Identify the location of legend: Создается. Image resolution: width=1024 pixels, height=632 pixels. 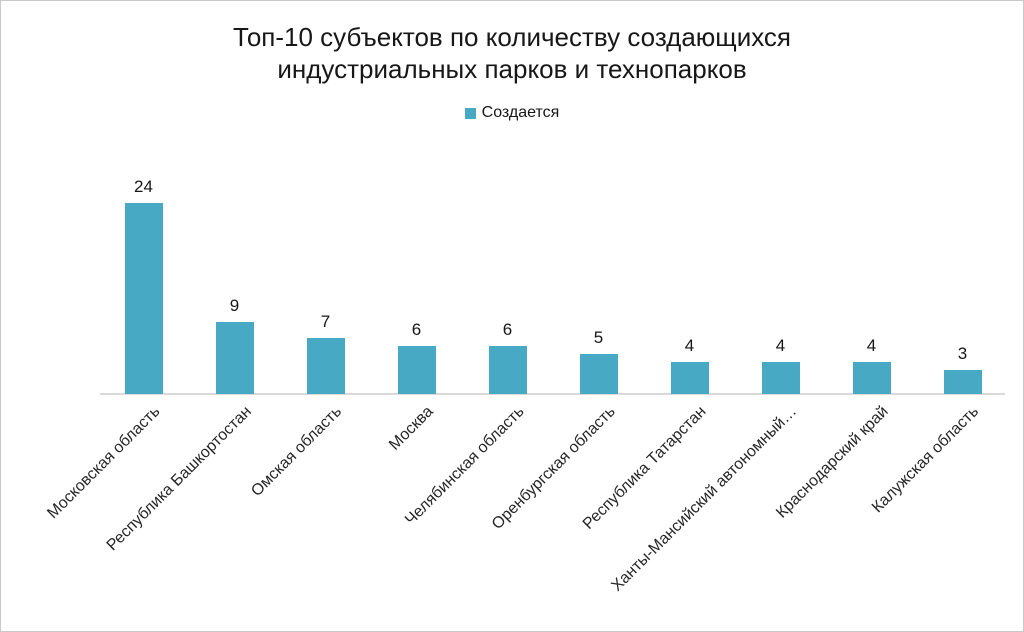
(512, 113).